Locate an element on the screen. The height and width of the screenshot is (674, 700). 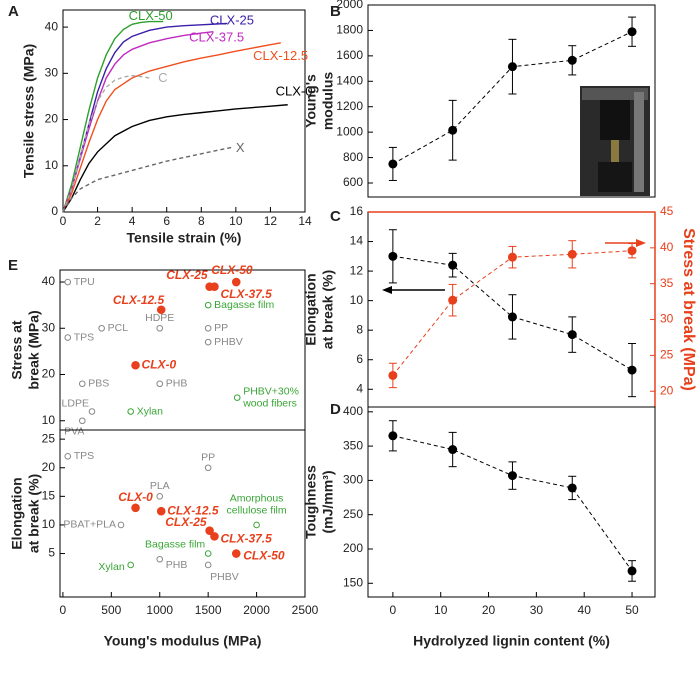
point-label: PHB is located at coordinates (177, 384).